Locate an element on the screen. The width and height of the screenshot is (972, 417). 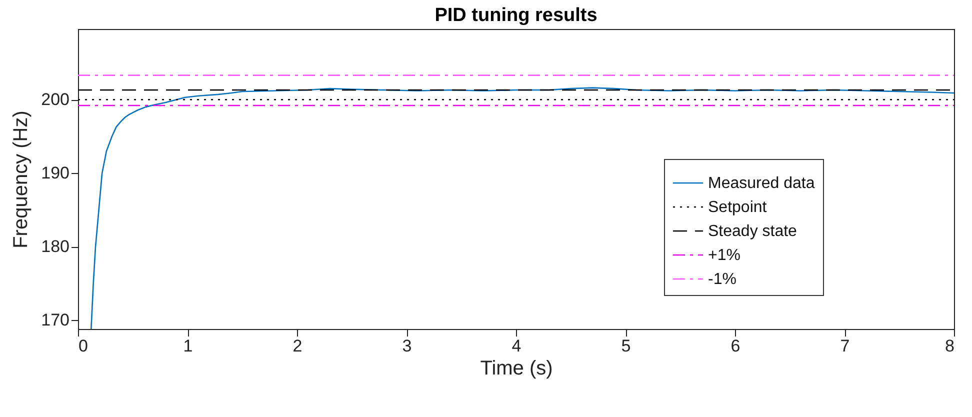
x-tick-label: 3 is located at coordinates (407, 346).